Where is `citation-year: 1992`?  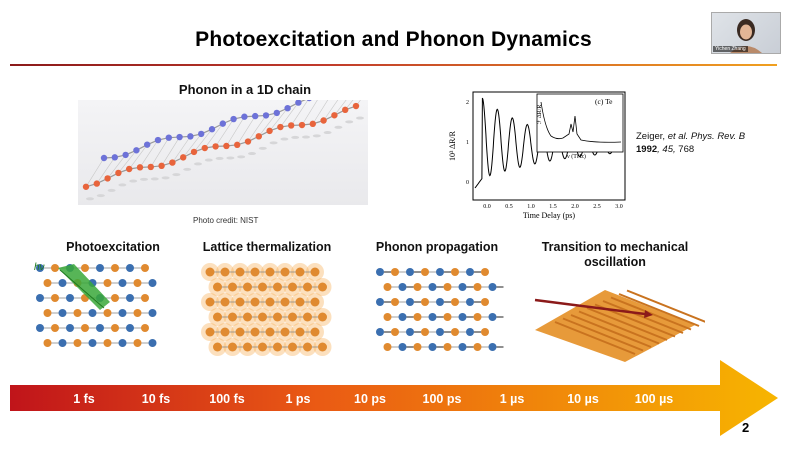 citation-year: 1992 is located at coordinates (647, 149).